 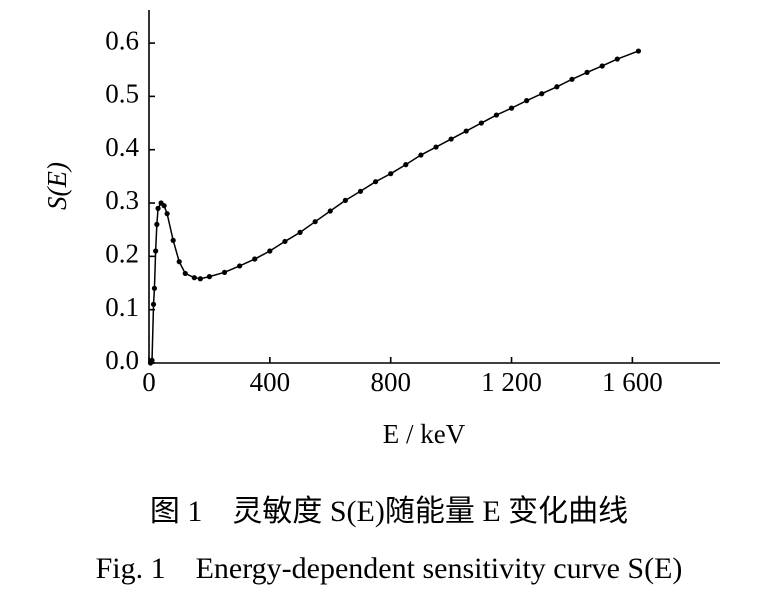 What do you see at coordinates (122, 307) in the screenshot?
I see `y-tick-label: 0.1` at bounding box center [122, 307].